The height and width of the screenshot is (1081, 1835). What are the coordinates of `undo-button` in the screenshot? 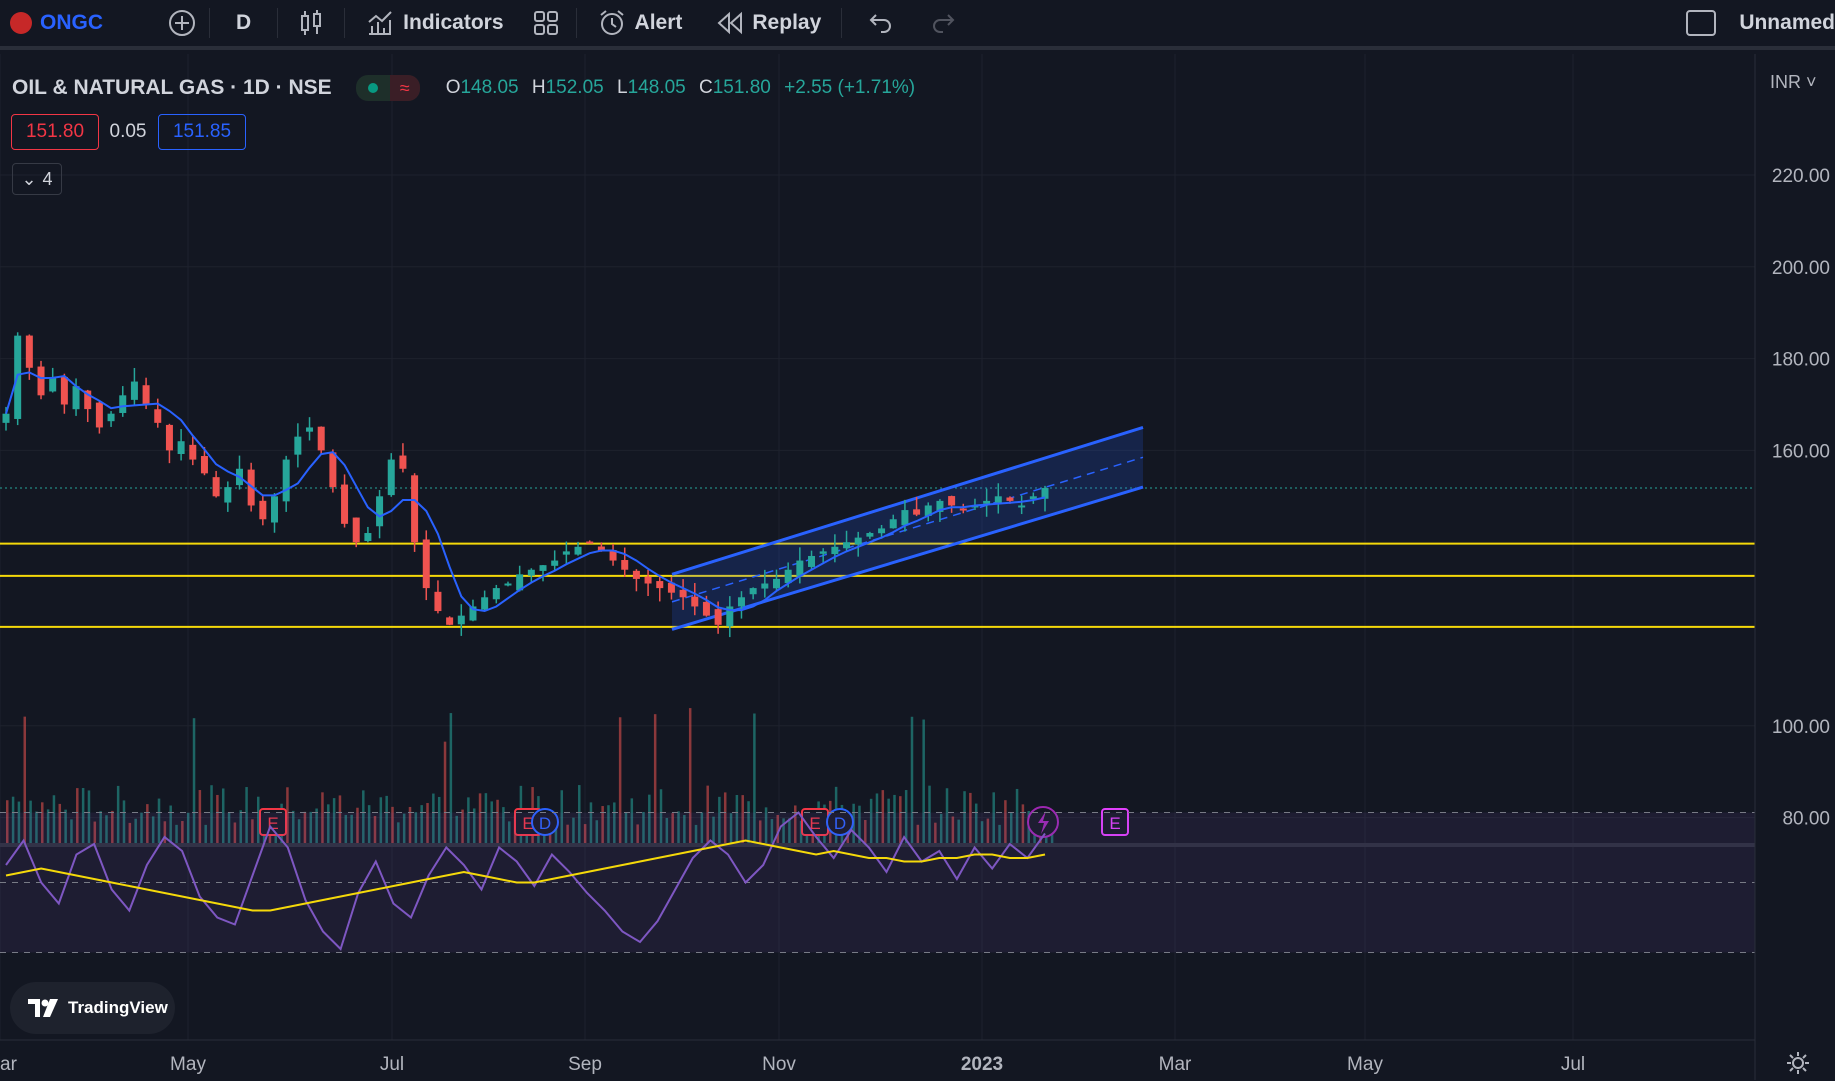 It's located at (877, 24).